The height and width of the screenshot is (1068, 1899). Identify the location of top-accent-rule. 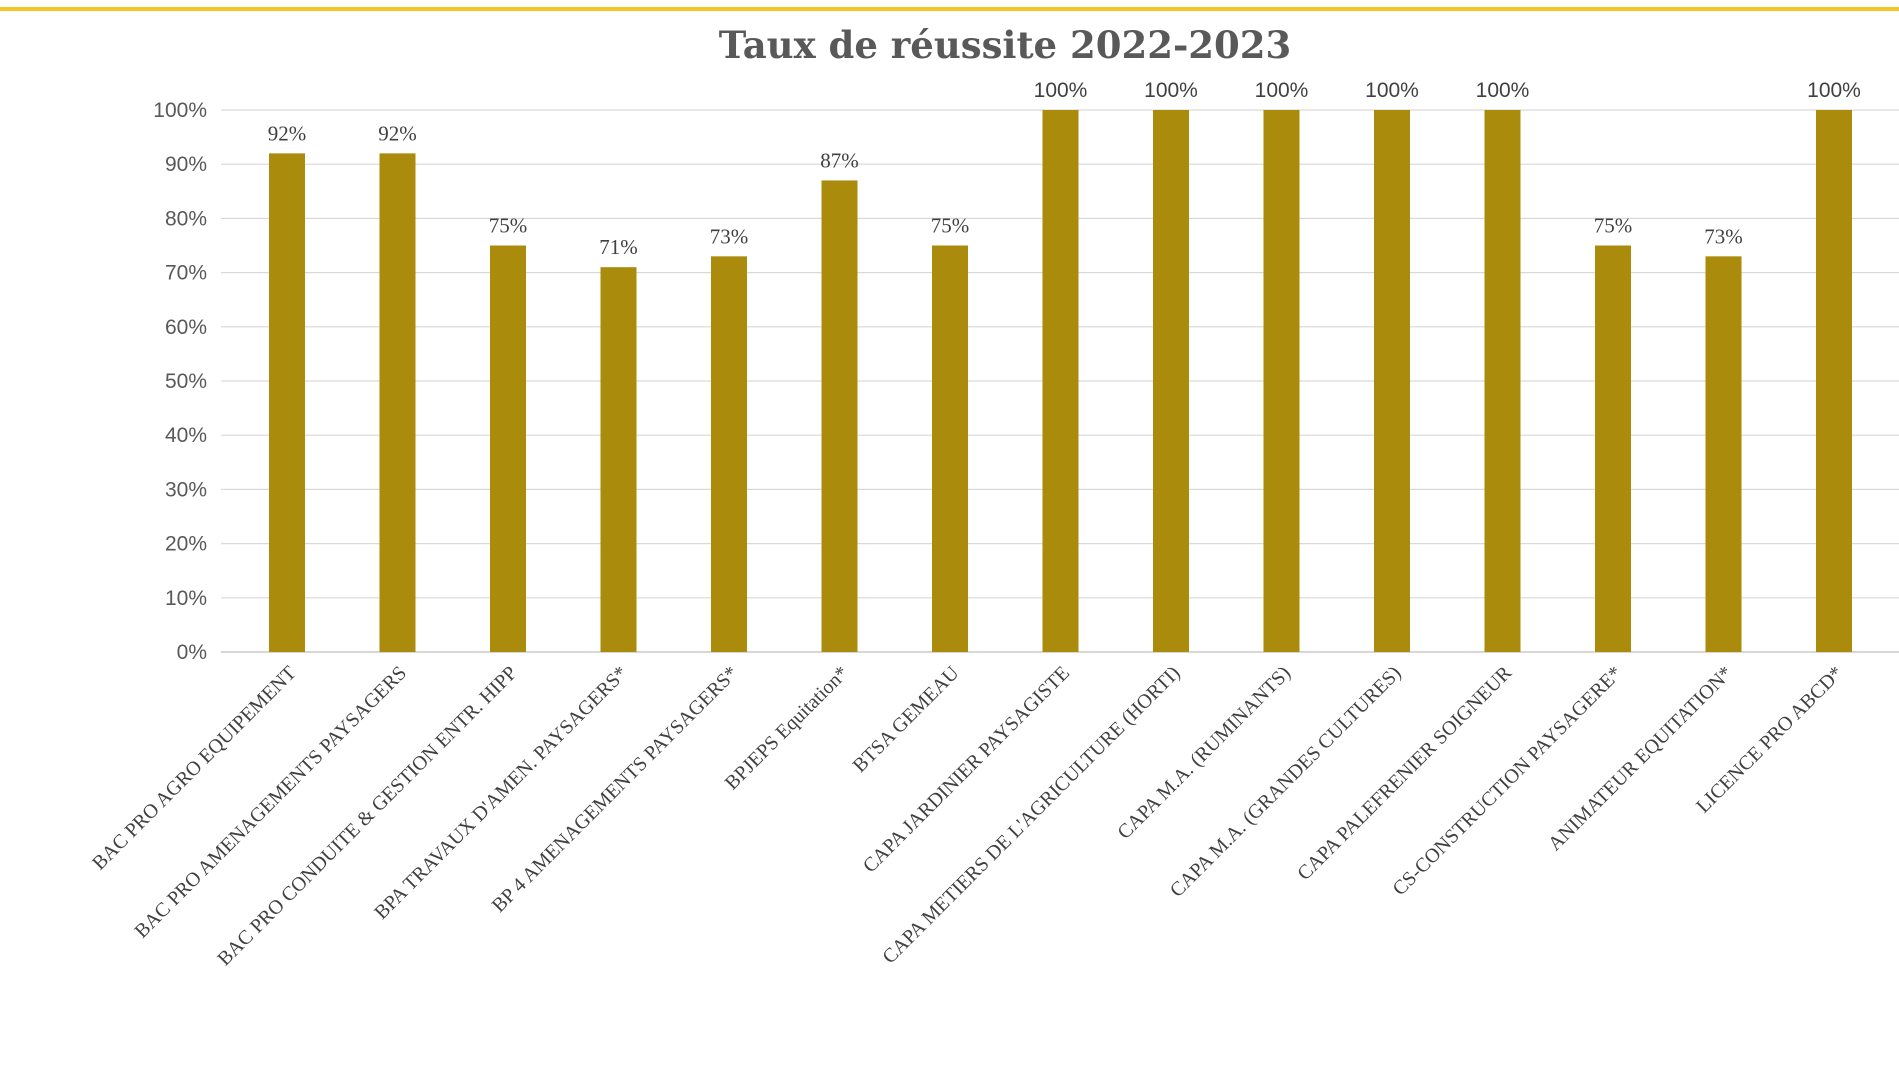
(949, 9).